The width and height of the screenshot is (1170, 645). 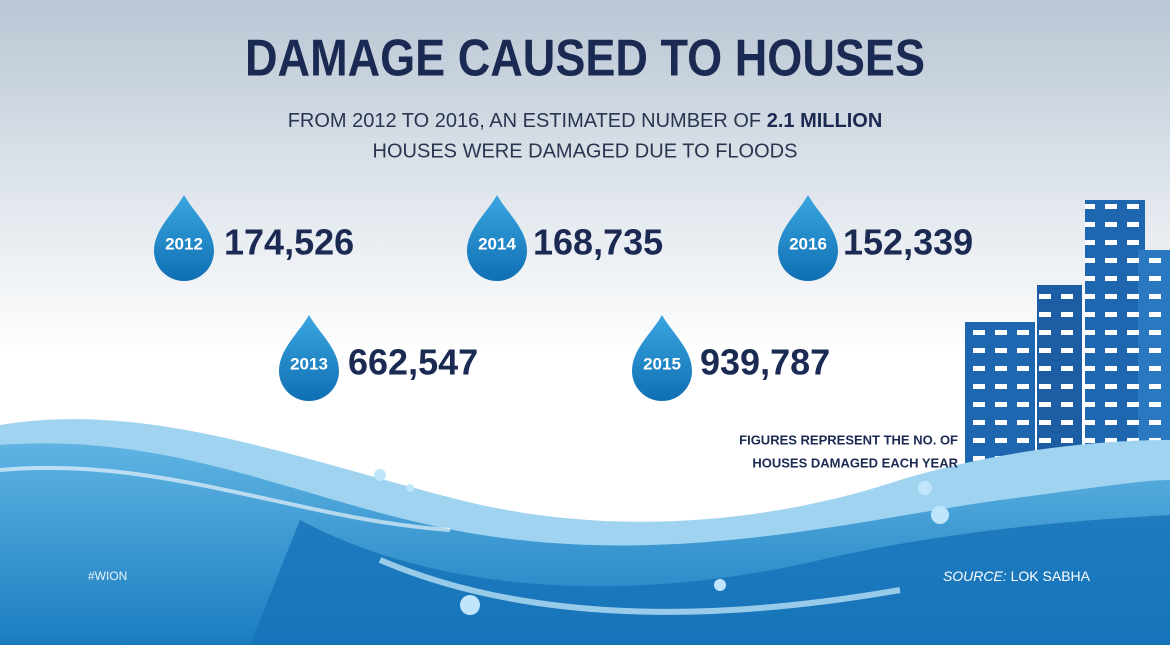 I want to click on stat: 2012 174,526, so click(x=254, y=238).